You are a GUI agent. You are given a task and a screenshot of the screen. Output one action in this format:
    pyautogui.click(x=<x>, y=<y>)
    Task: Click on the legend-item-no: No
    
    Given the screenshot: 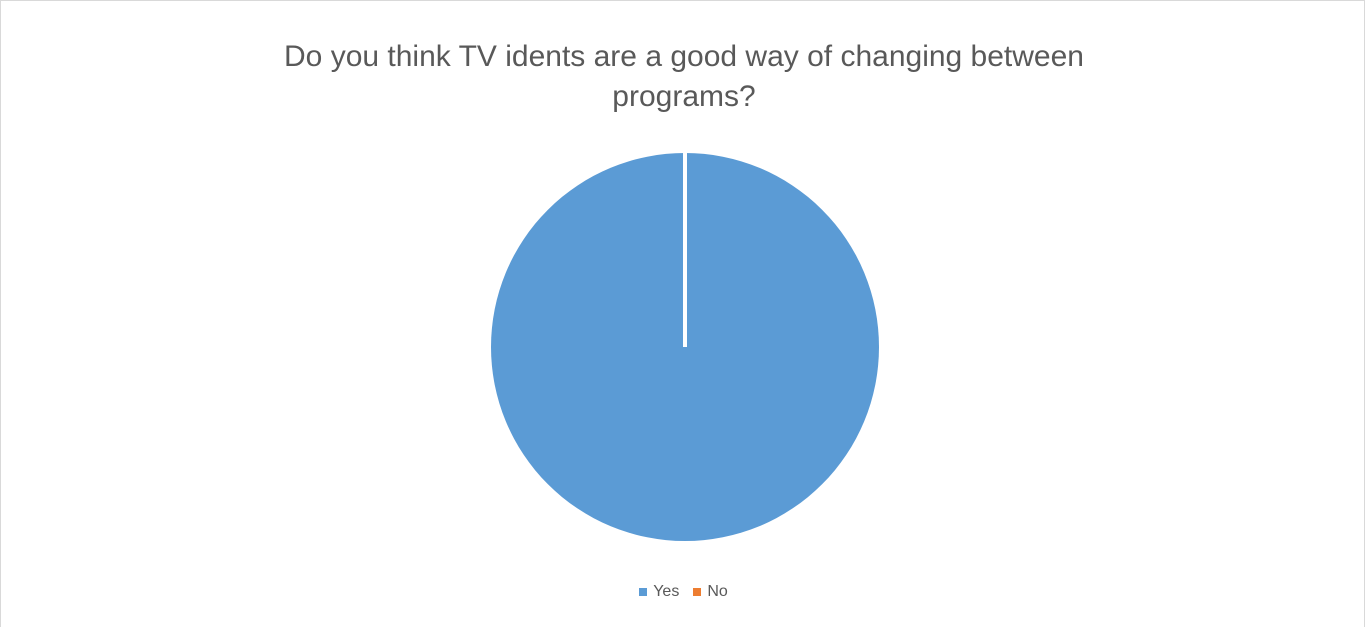 What is the action you would take?
    pyautogui.click(x=710, y=592)
    